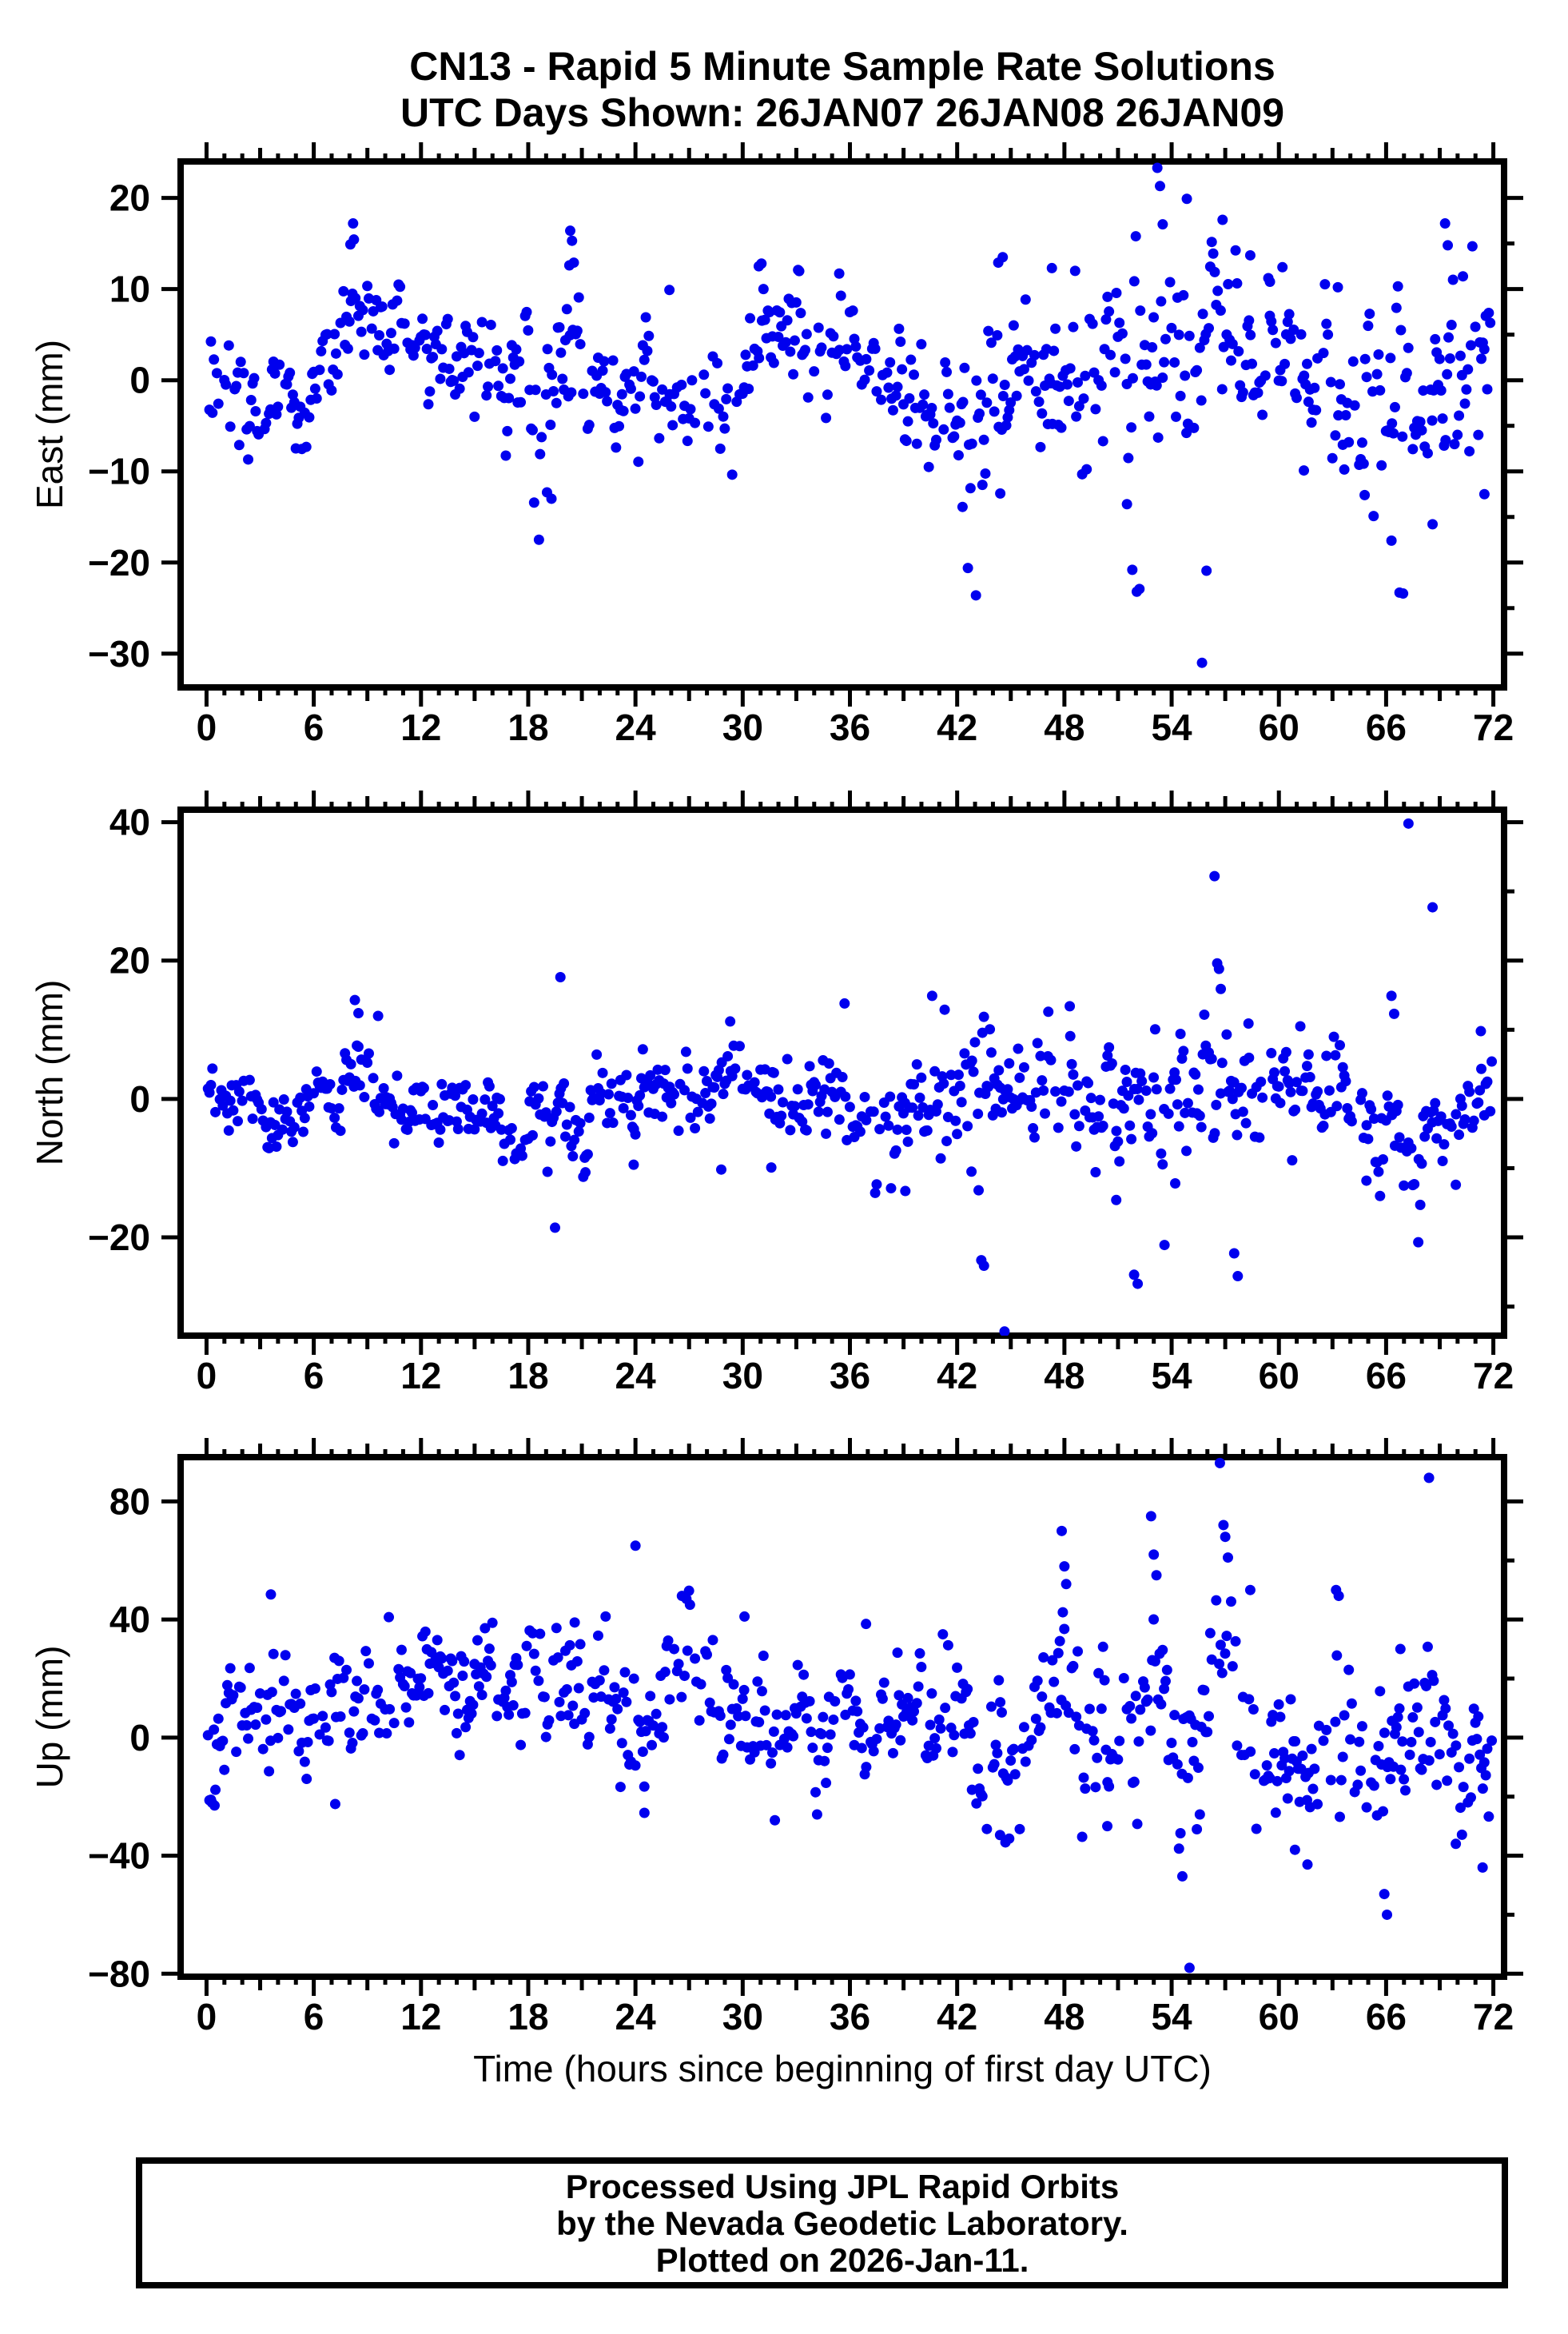  Describe the element at coordinates (850, 1375) in the screenshot. I see `x-tick-label: 36` at that location.